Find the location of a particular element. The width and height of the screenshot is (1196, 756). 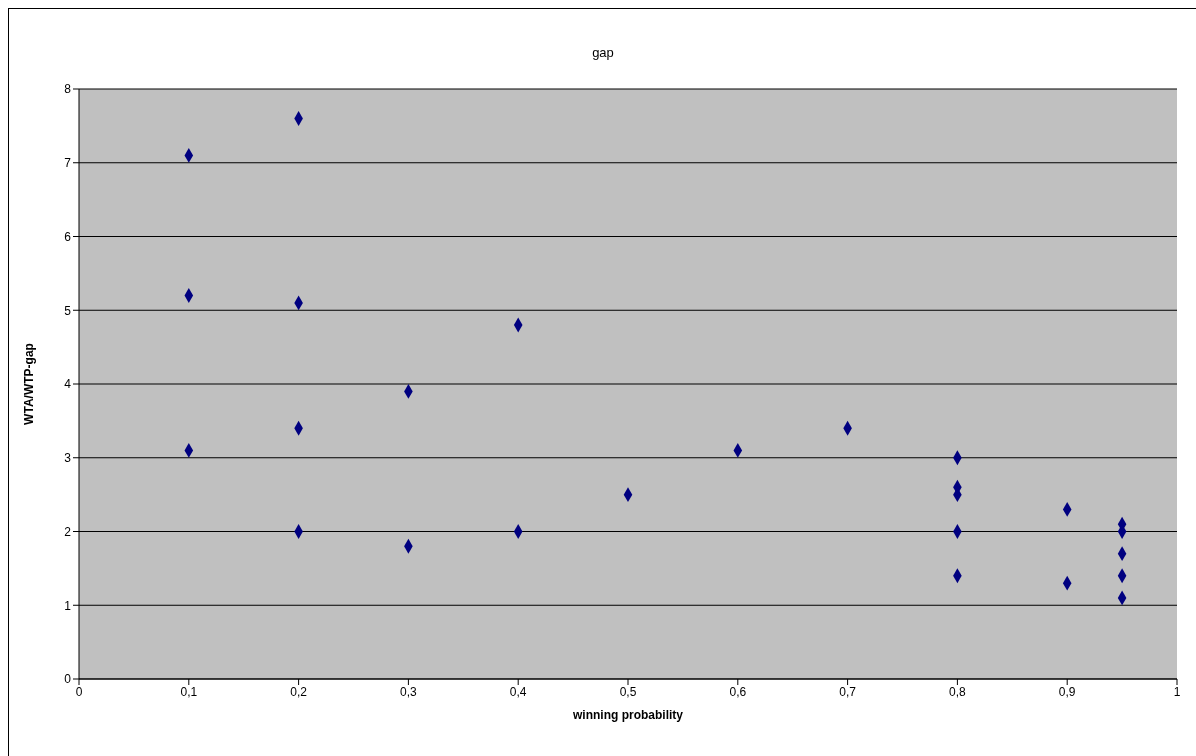

x-tick-label: 0,2 is located at coordinates (299, 691).